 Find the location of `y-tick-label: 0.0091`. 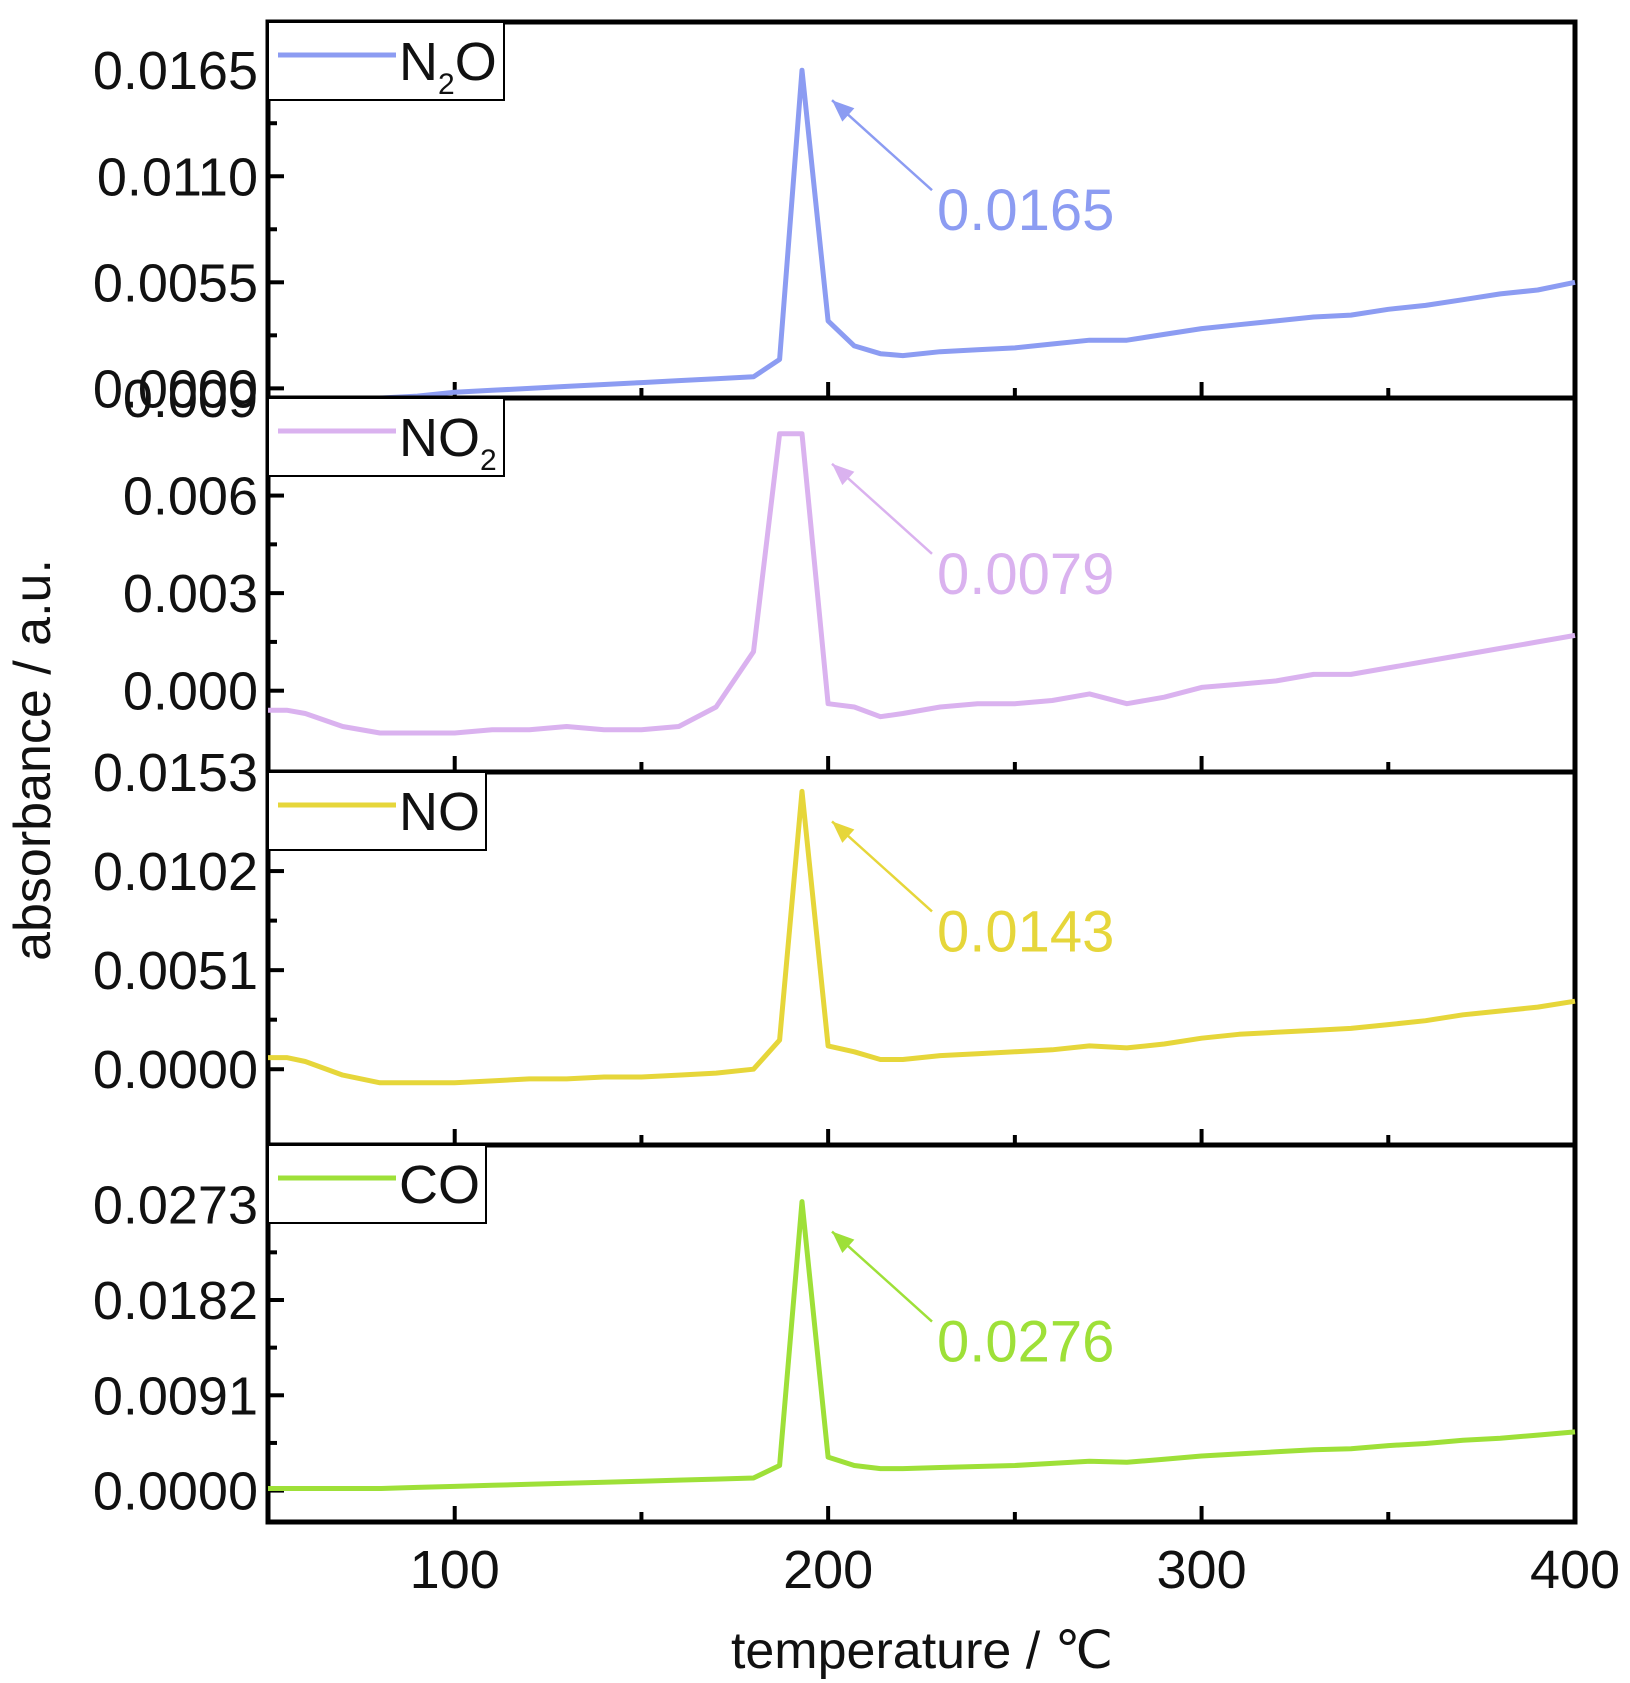

y-tick-label: 0.0091 is located at coordinates (175, 1396).